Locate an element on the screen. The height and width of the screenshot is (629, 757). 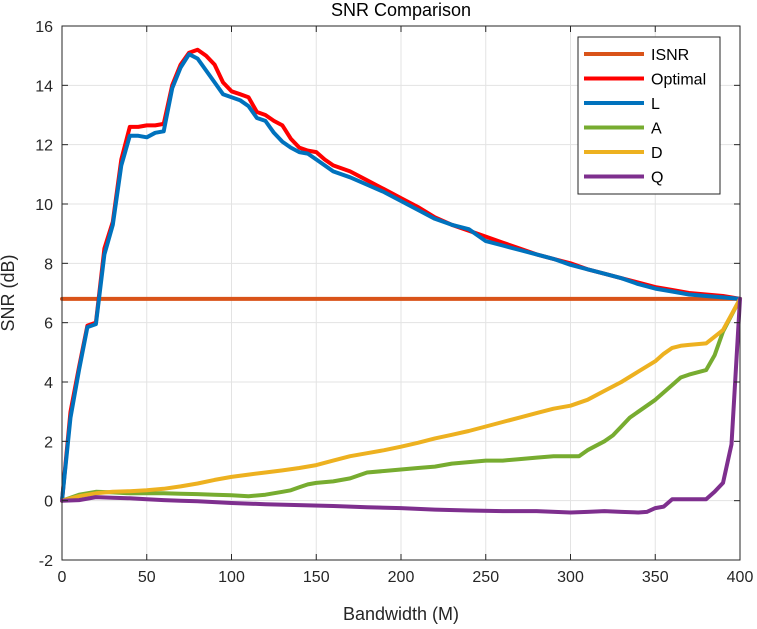
y-tick-label: 14 is located at coordinates (44, 86).